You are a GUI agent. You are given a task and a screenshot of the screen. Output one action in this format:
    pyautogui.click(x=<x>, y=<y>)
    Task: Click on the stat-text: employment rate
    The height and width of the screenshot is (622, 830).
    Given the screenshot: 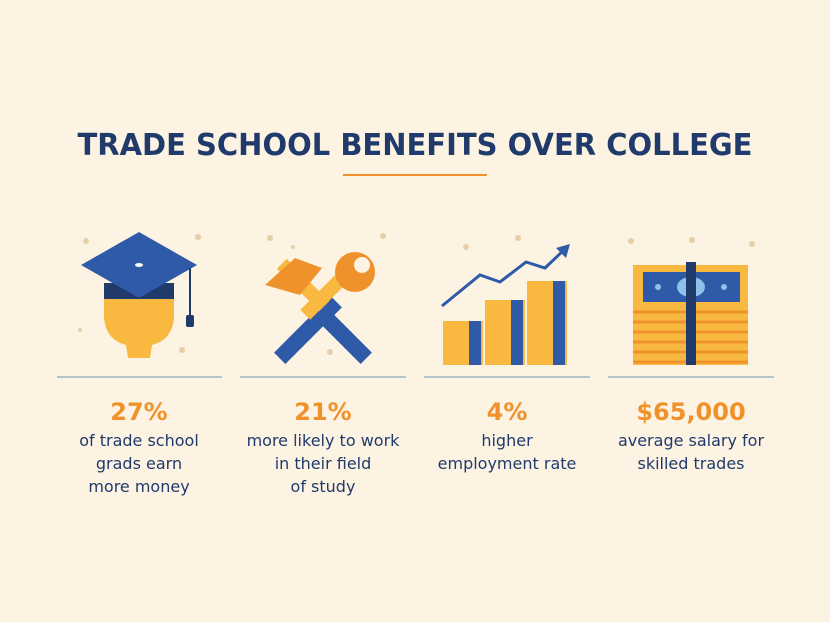 What is the action you would take?
    pyautogui.click(x=507, y=463)
    